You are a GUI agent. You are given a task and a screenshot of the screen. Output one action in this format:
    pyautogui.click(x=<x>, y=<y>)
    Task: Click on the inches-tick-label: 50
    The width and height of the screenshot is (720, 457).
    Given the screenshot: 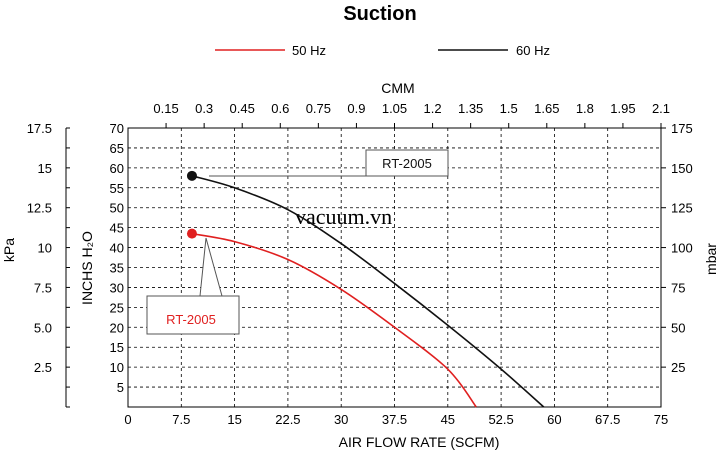 What is the action you would take?
    pyautogui.click(x=117, y=208)
    